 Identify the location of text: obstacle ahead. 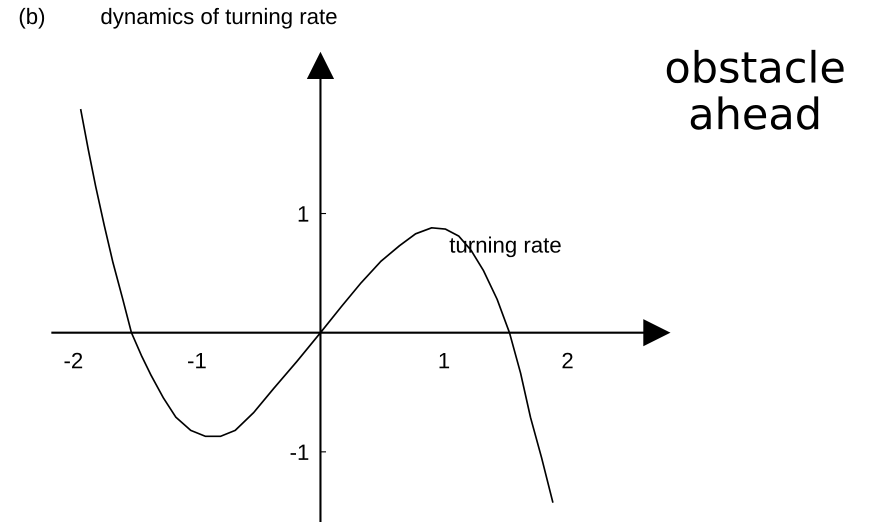
(755, 90).